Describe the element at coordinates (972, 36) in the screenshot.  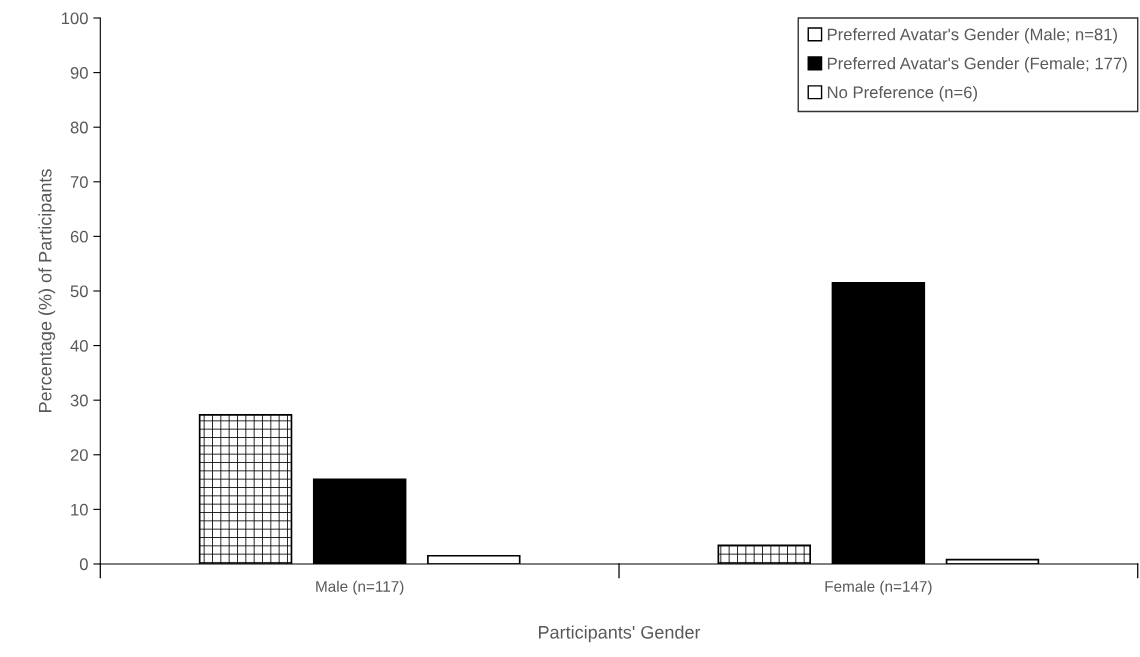
I see `legend-label: Preferred Avatar's Gender (Male; n=81)` at that location.